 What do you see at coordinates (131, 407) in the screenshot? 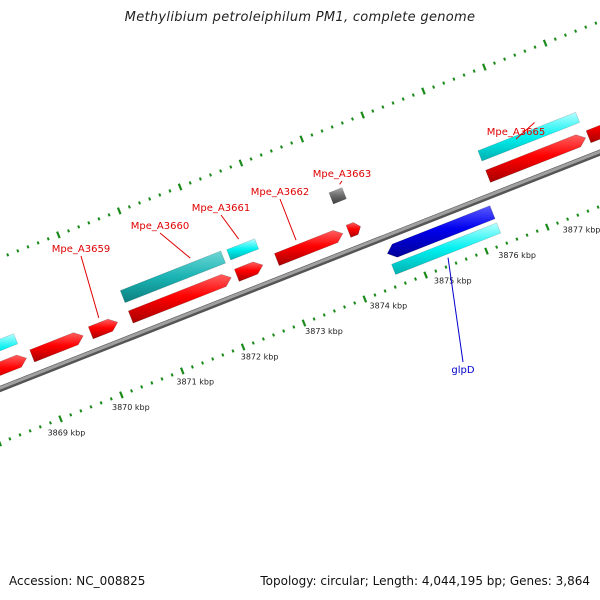
I see `scale-label: 3870 kbp` at bounding box center [131, 407].